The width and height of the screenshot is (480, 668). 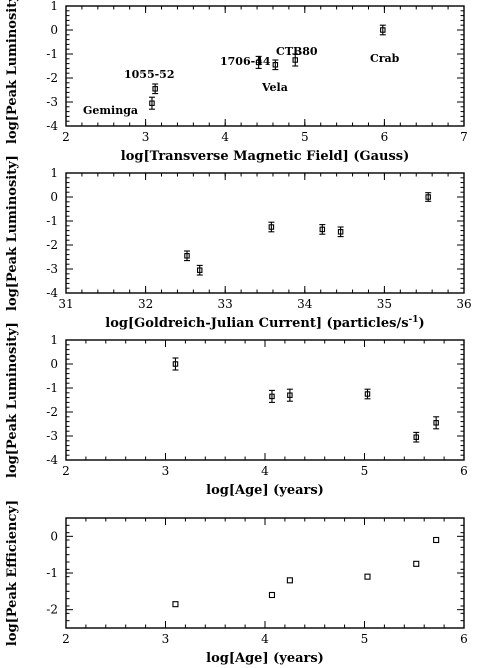 I want to click on y-axis-label: log[Peak Efficiency], so click(x=12, y=573).